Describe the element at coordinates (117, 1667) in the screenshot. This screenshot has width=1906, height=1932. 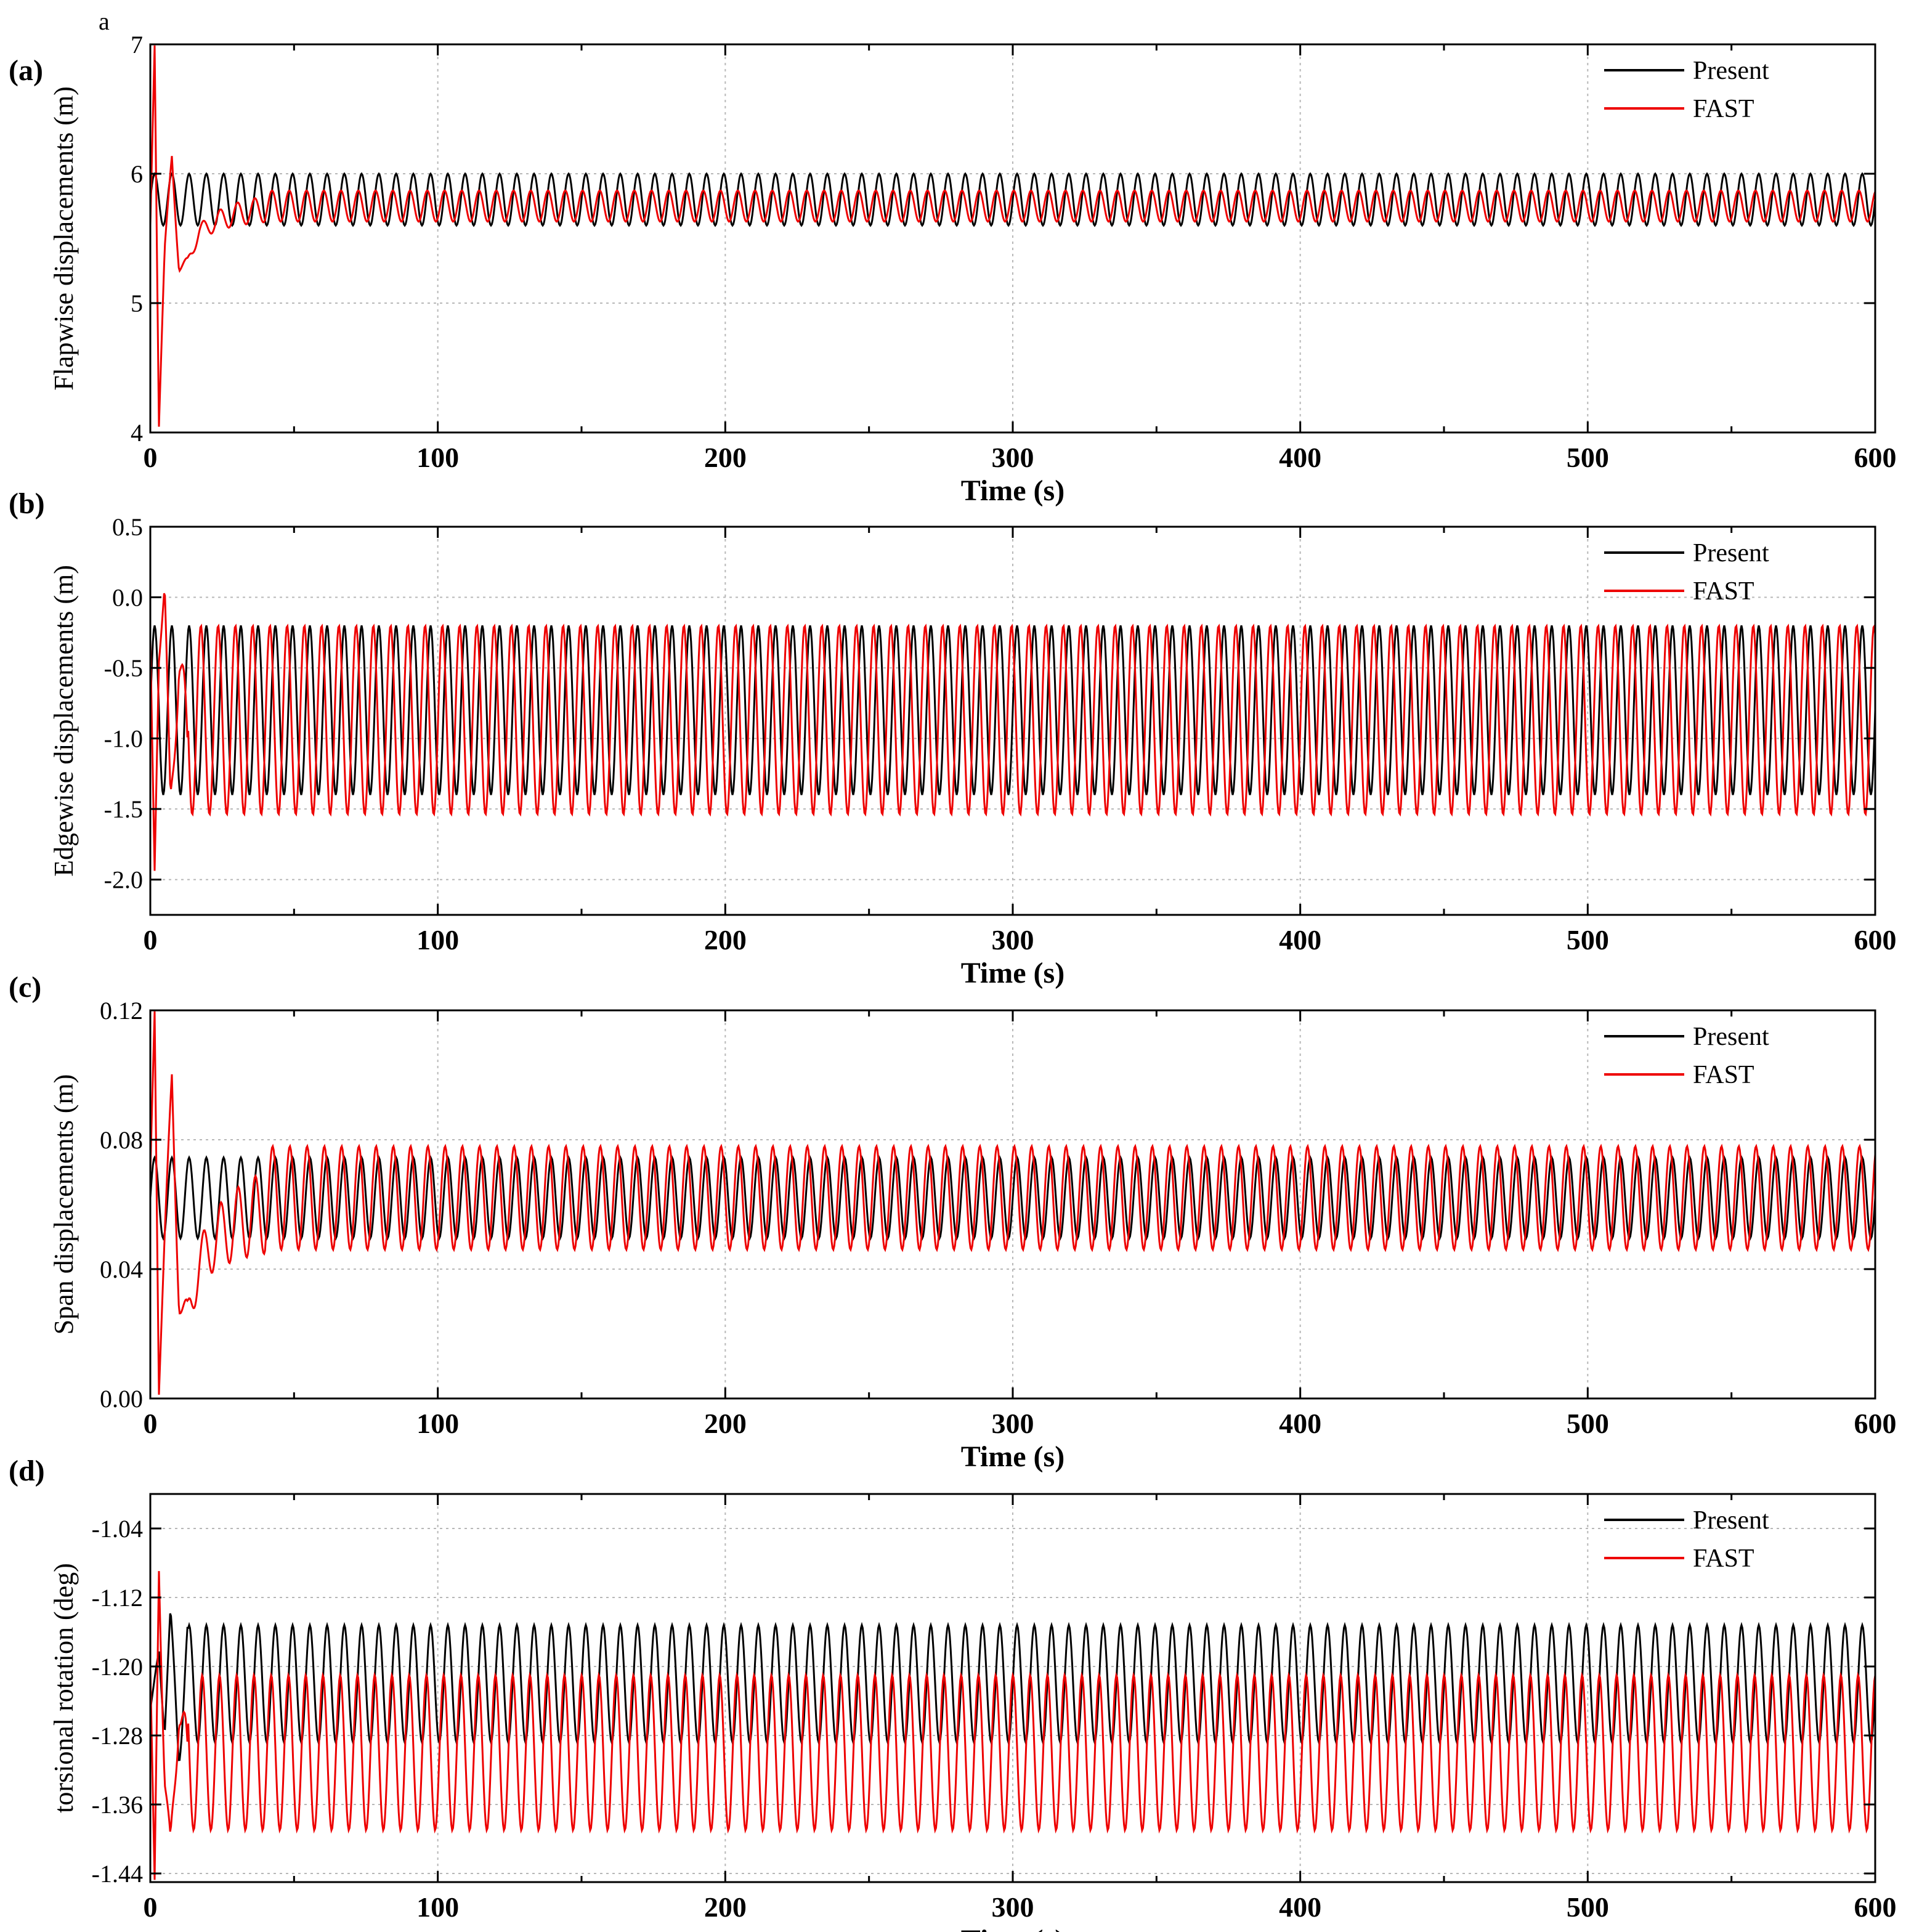
I see `y-tick-label: -1.20` at that location.